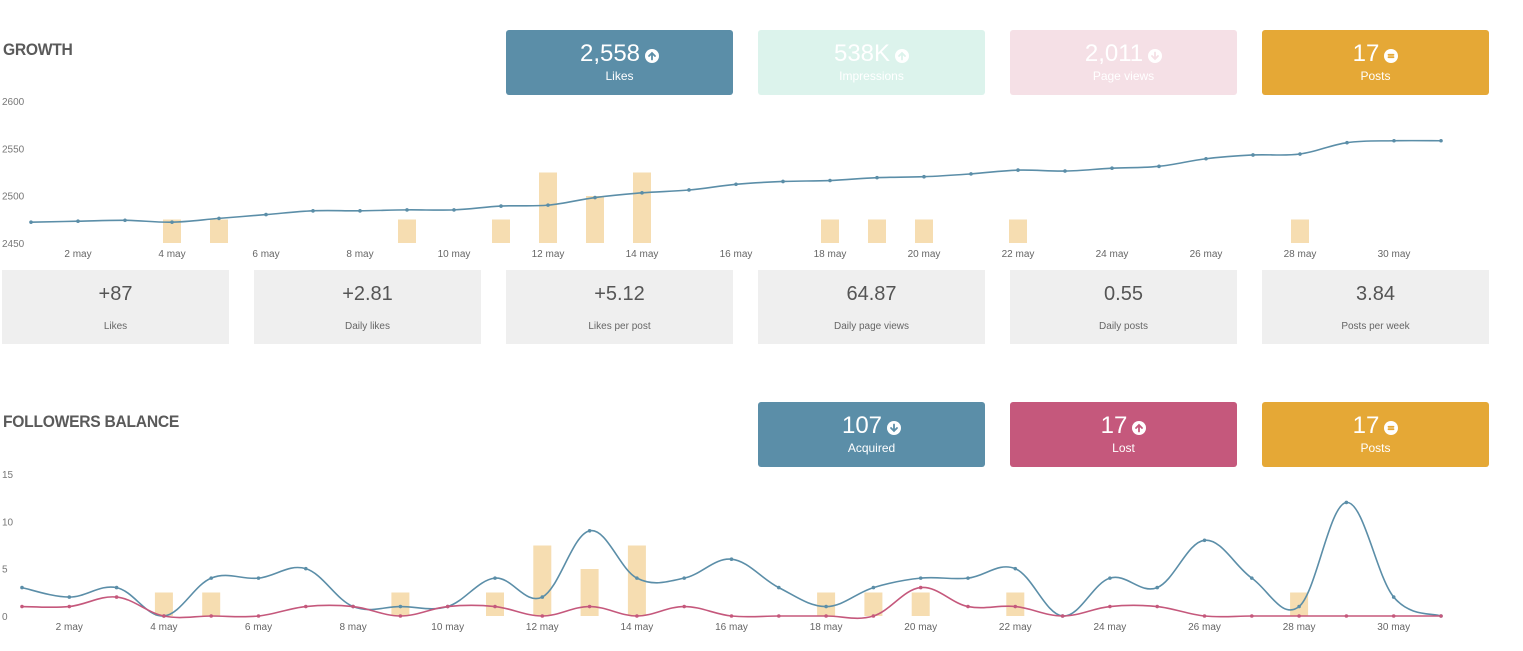  What do you see at coordinates (871, 294) in the screenshot?
I see `stat-value: 64.87` at bounding box center [871, 294].